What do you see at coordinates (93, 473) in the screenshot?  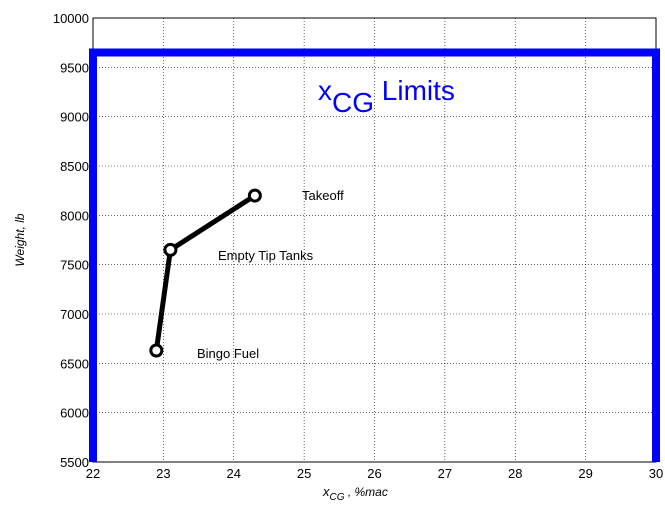 I see `x-tick-label: 22` at bounding box center [93, 473].